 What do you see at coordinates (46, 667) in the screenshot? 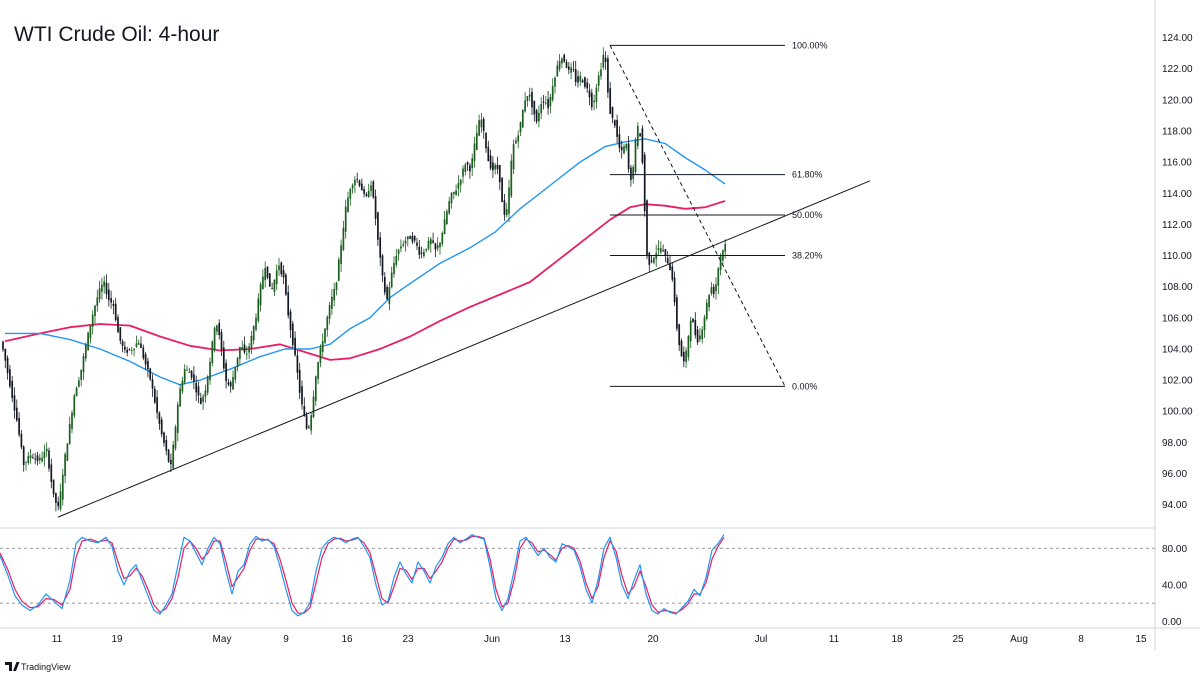
I see `tradingview-label: TradingView` at bounding box center [46, 667].